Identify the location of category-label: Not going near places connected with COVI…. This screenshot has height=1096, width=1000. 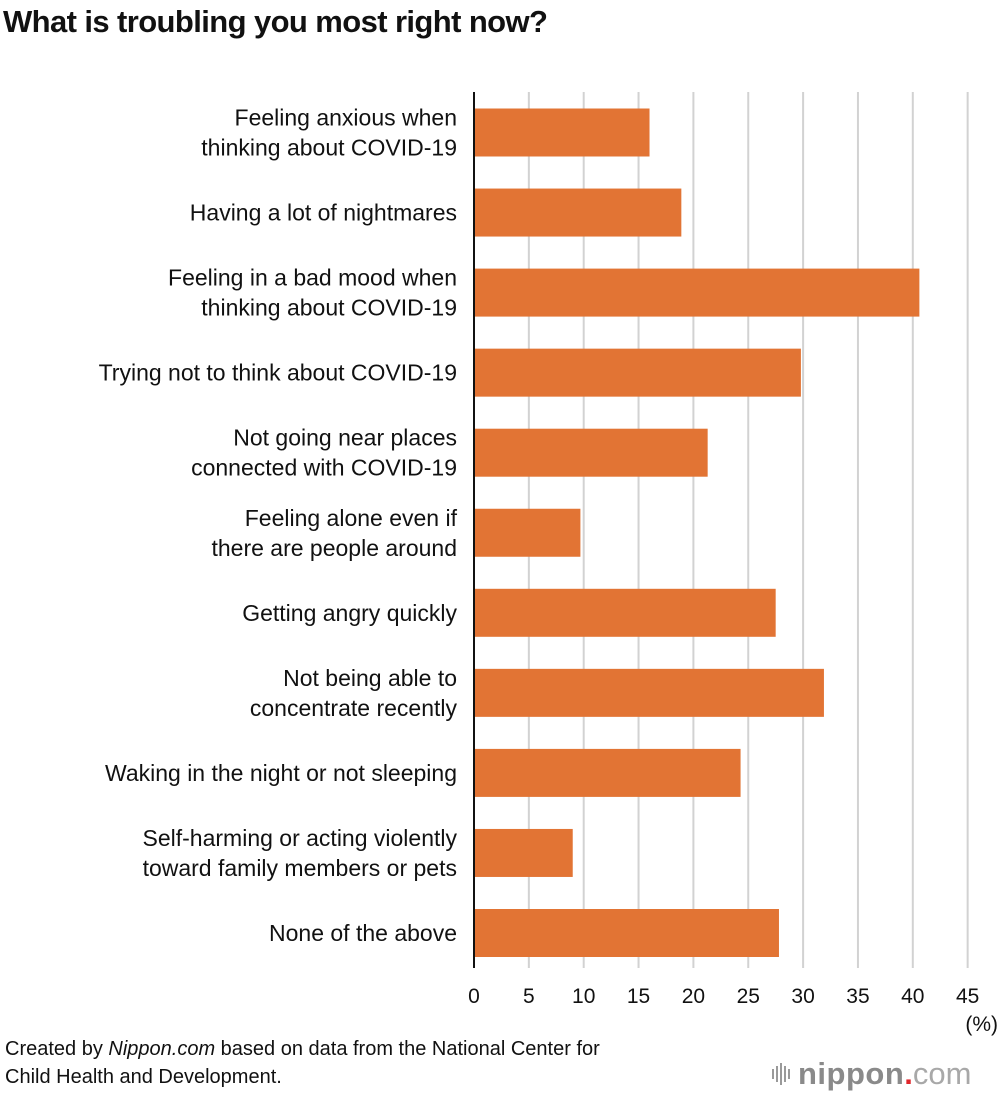
(324, 453).